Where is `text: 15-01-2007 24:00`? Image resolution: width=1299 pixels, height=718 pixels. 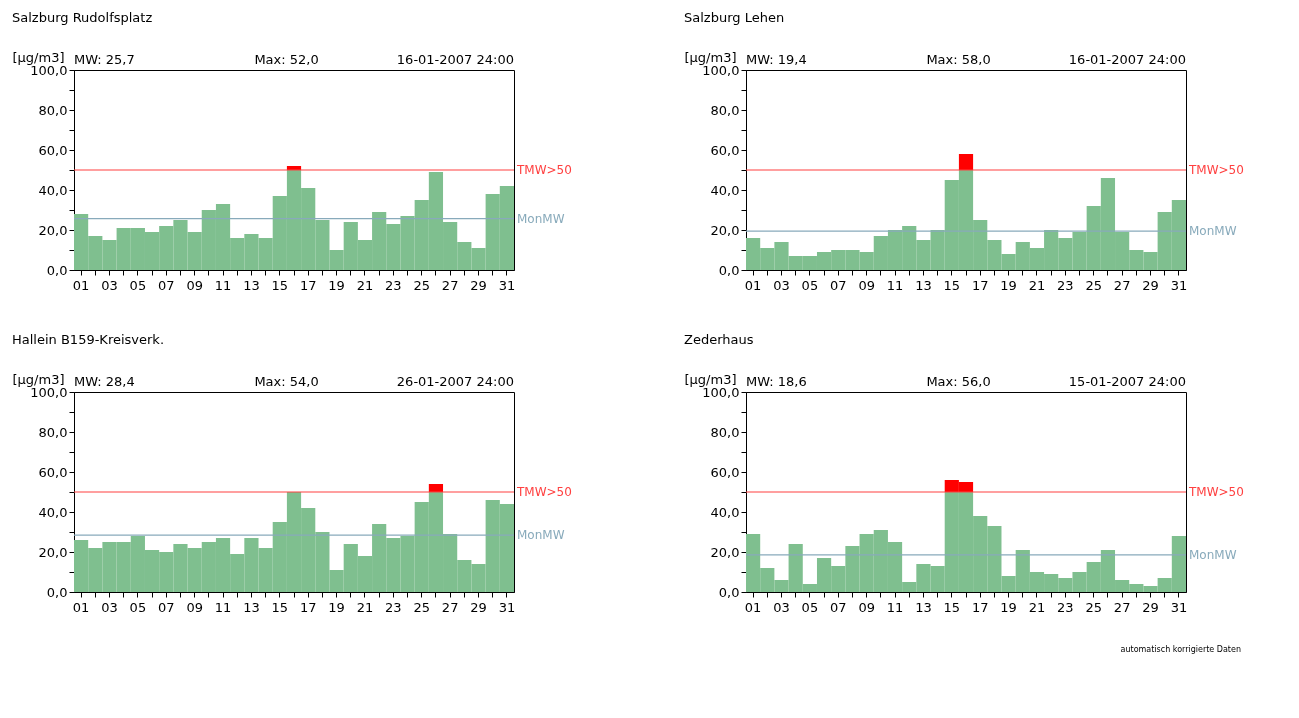 text: 15-01-2007 24:00 is located at coordinates (1127, 381).